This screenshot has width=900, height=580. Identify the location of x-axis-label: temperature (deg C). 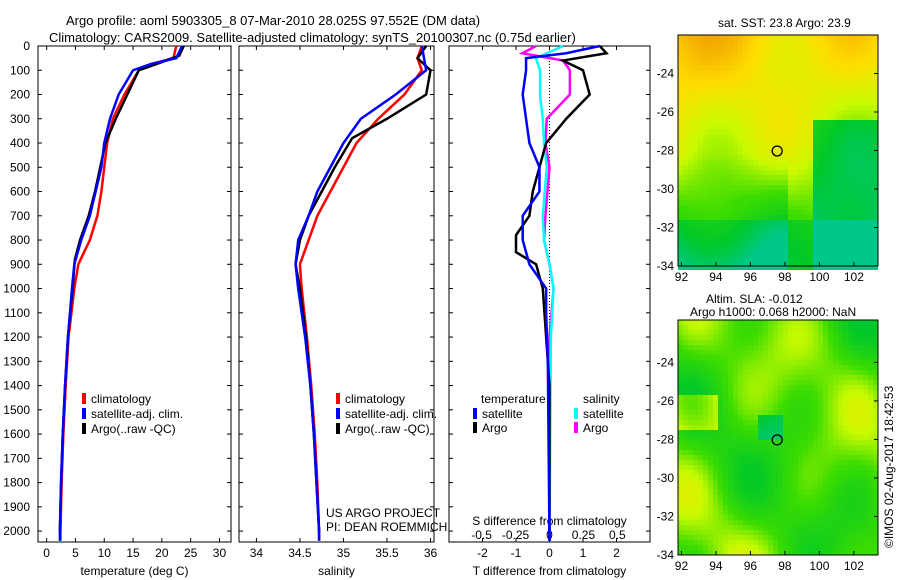
(134, 571).